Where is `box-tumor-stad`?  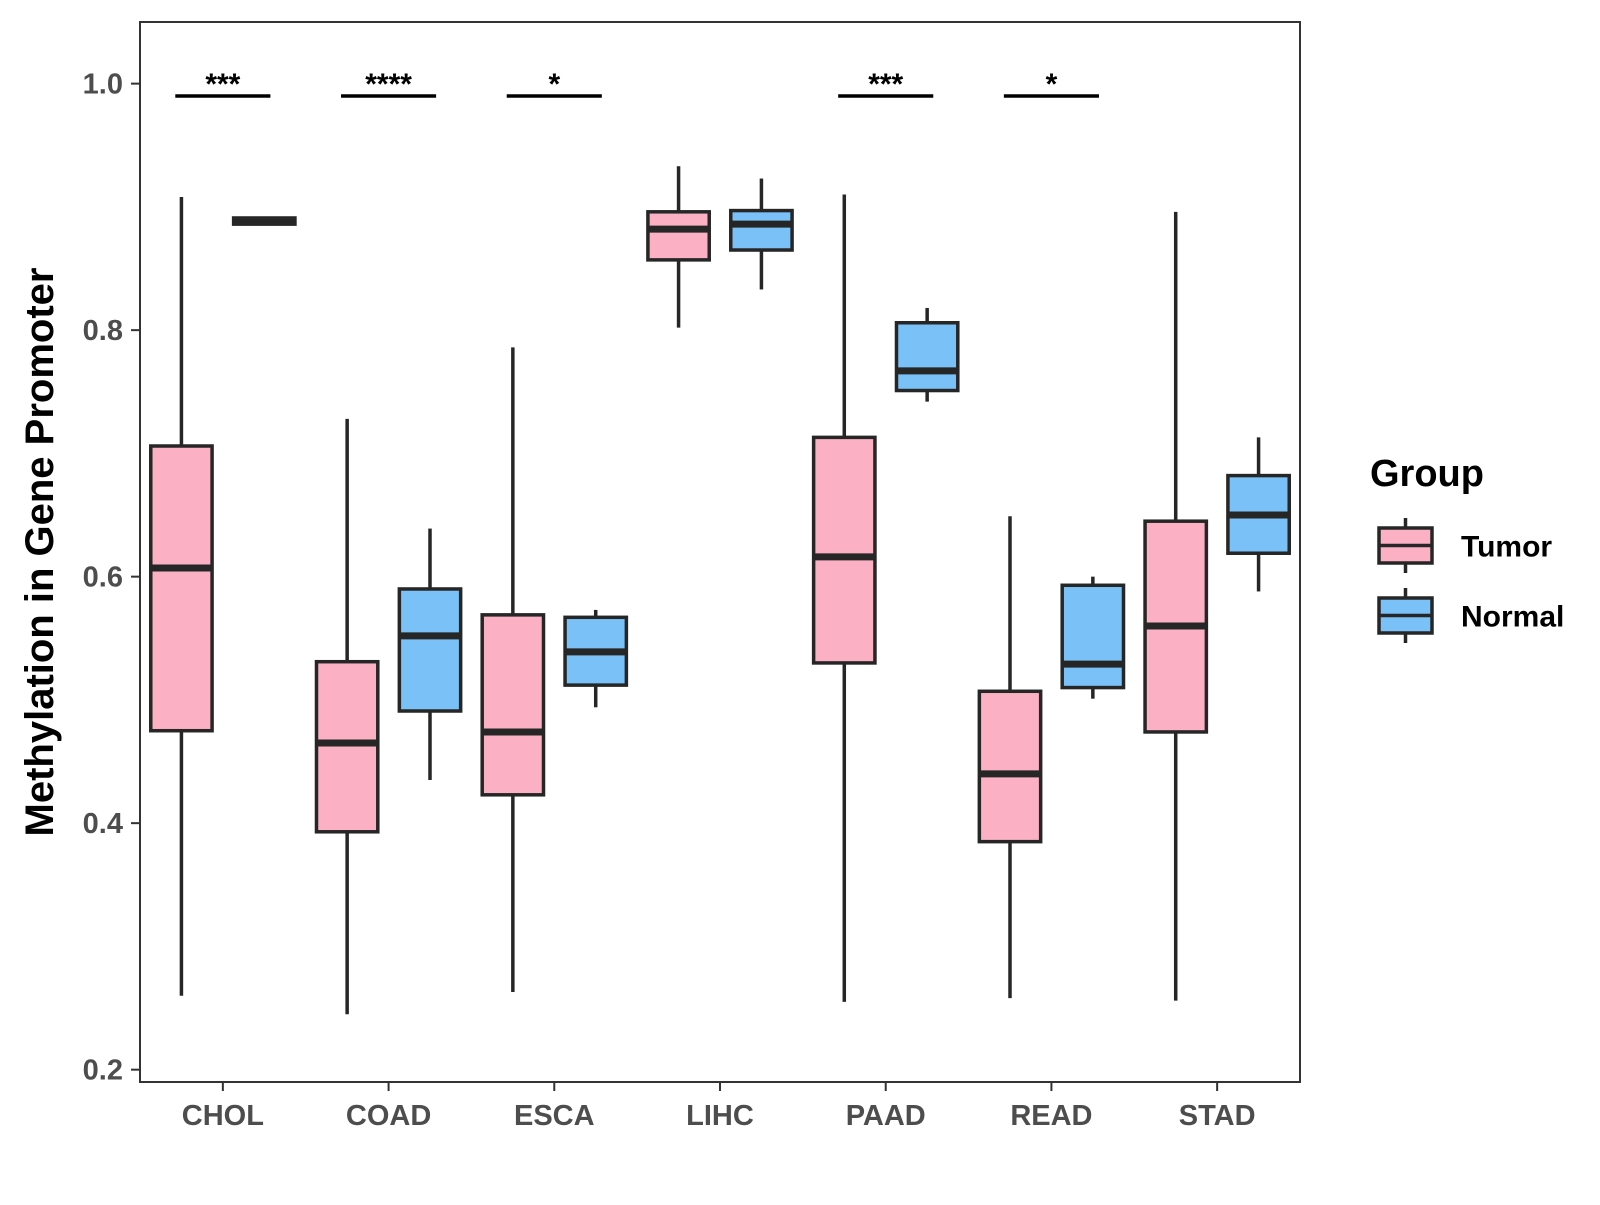
box-tumor-stad is located at coordinates (1176, 606).